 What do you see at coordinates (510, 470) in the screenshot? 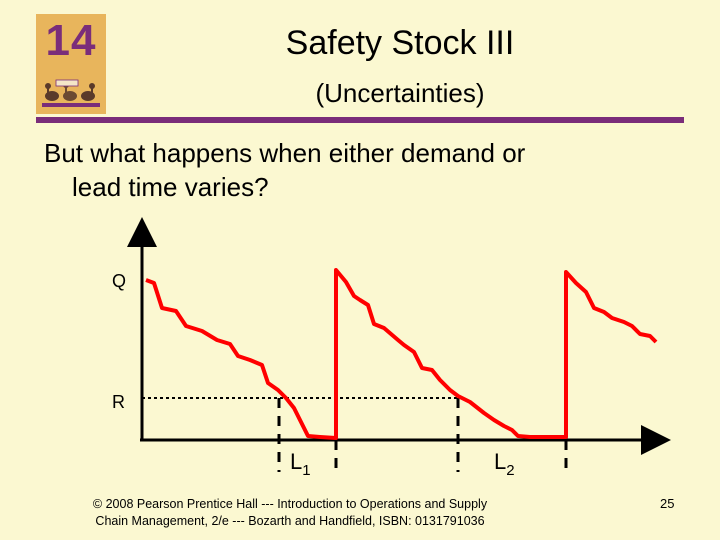
I see `lead-time-2-subscript: 2` at bounding box center [510, 470].